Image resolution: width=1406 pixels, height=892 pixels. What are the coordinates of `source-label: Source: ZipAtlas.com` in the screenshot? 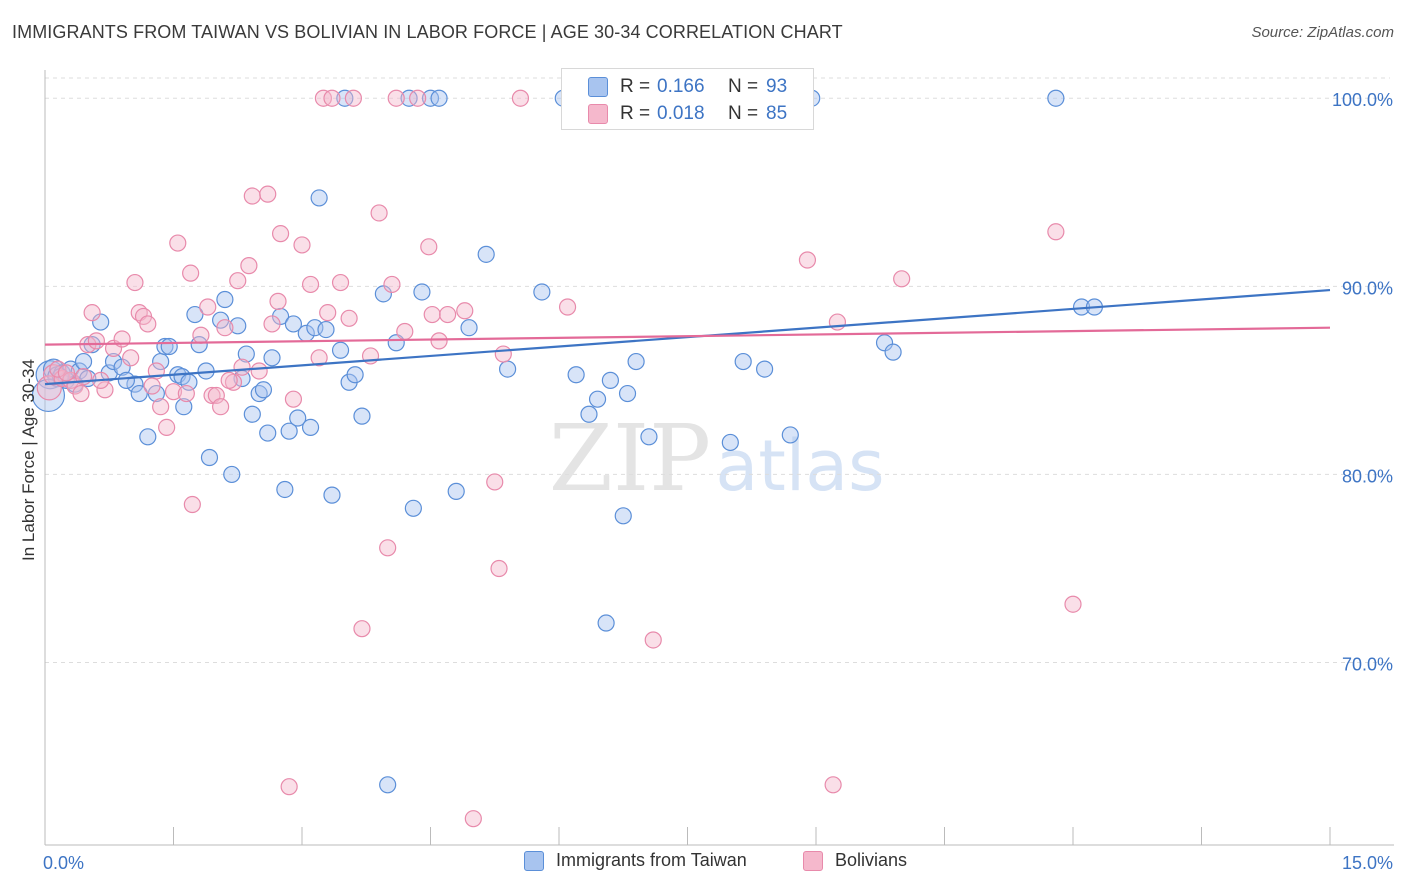 It's located at (1322, 32).